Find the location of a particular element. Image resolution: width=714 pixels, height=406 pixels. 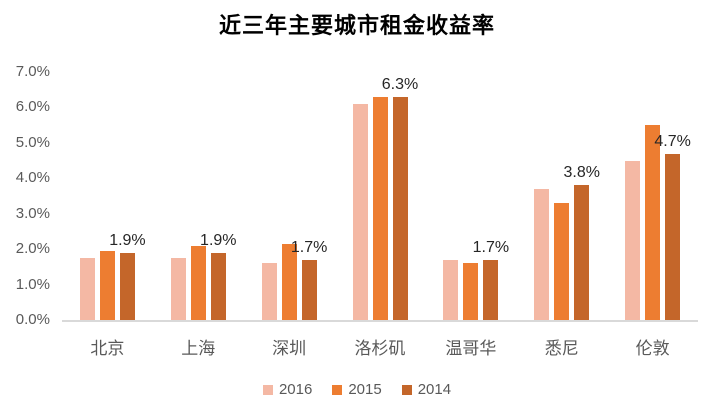

legend: 2016 2015 2014 is located at coordinates (357, 389).